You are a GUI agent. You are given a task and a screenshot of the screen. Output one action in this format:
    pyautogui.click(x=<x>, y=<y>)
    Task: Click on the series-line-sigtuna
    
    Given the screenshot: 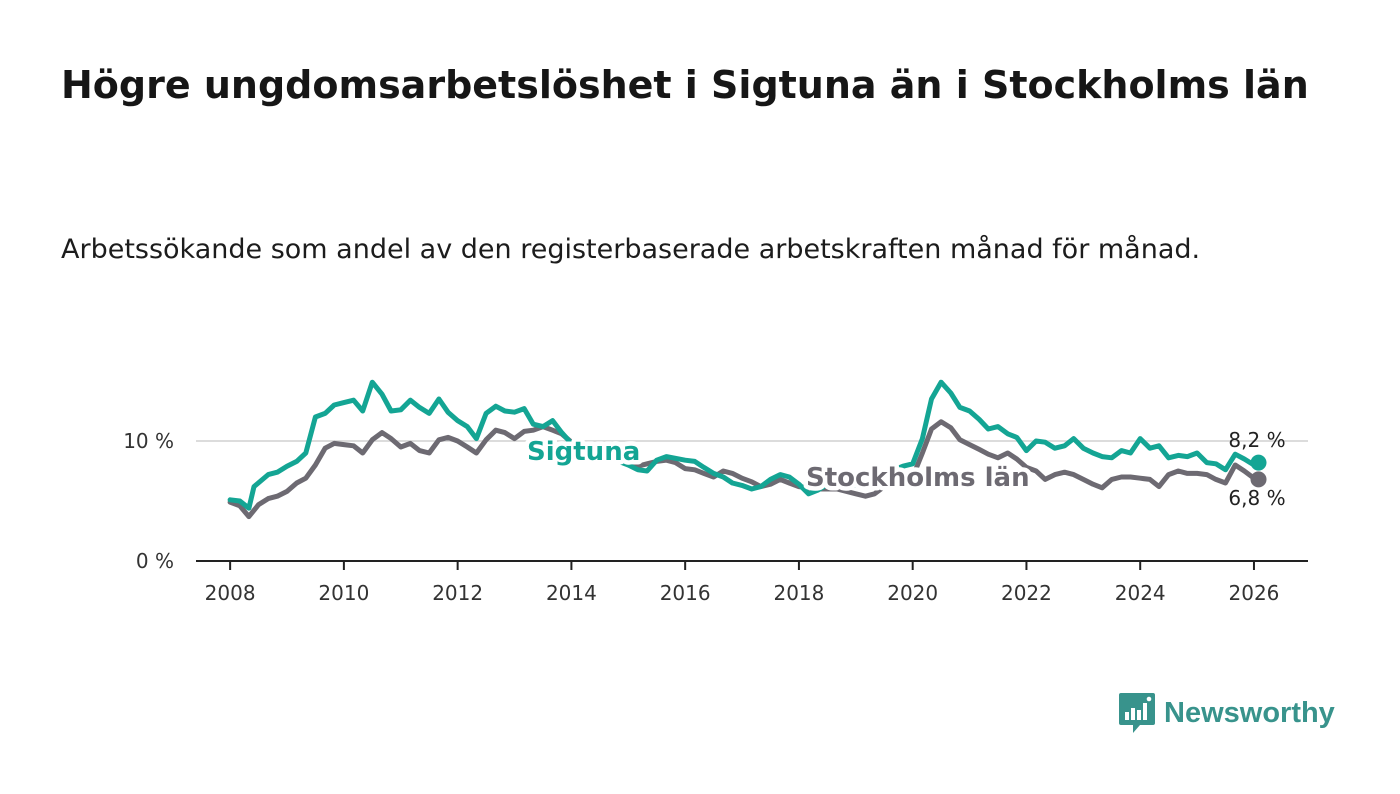 What is the action you would take?
    pyautogui.click(x=744, y=445)
    